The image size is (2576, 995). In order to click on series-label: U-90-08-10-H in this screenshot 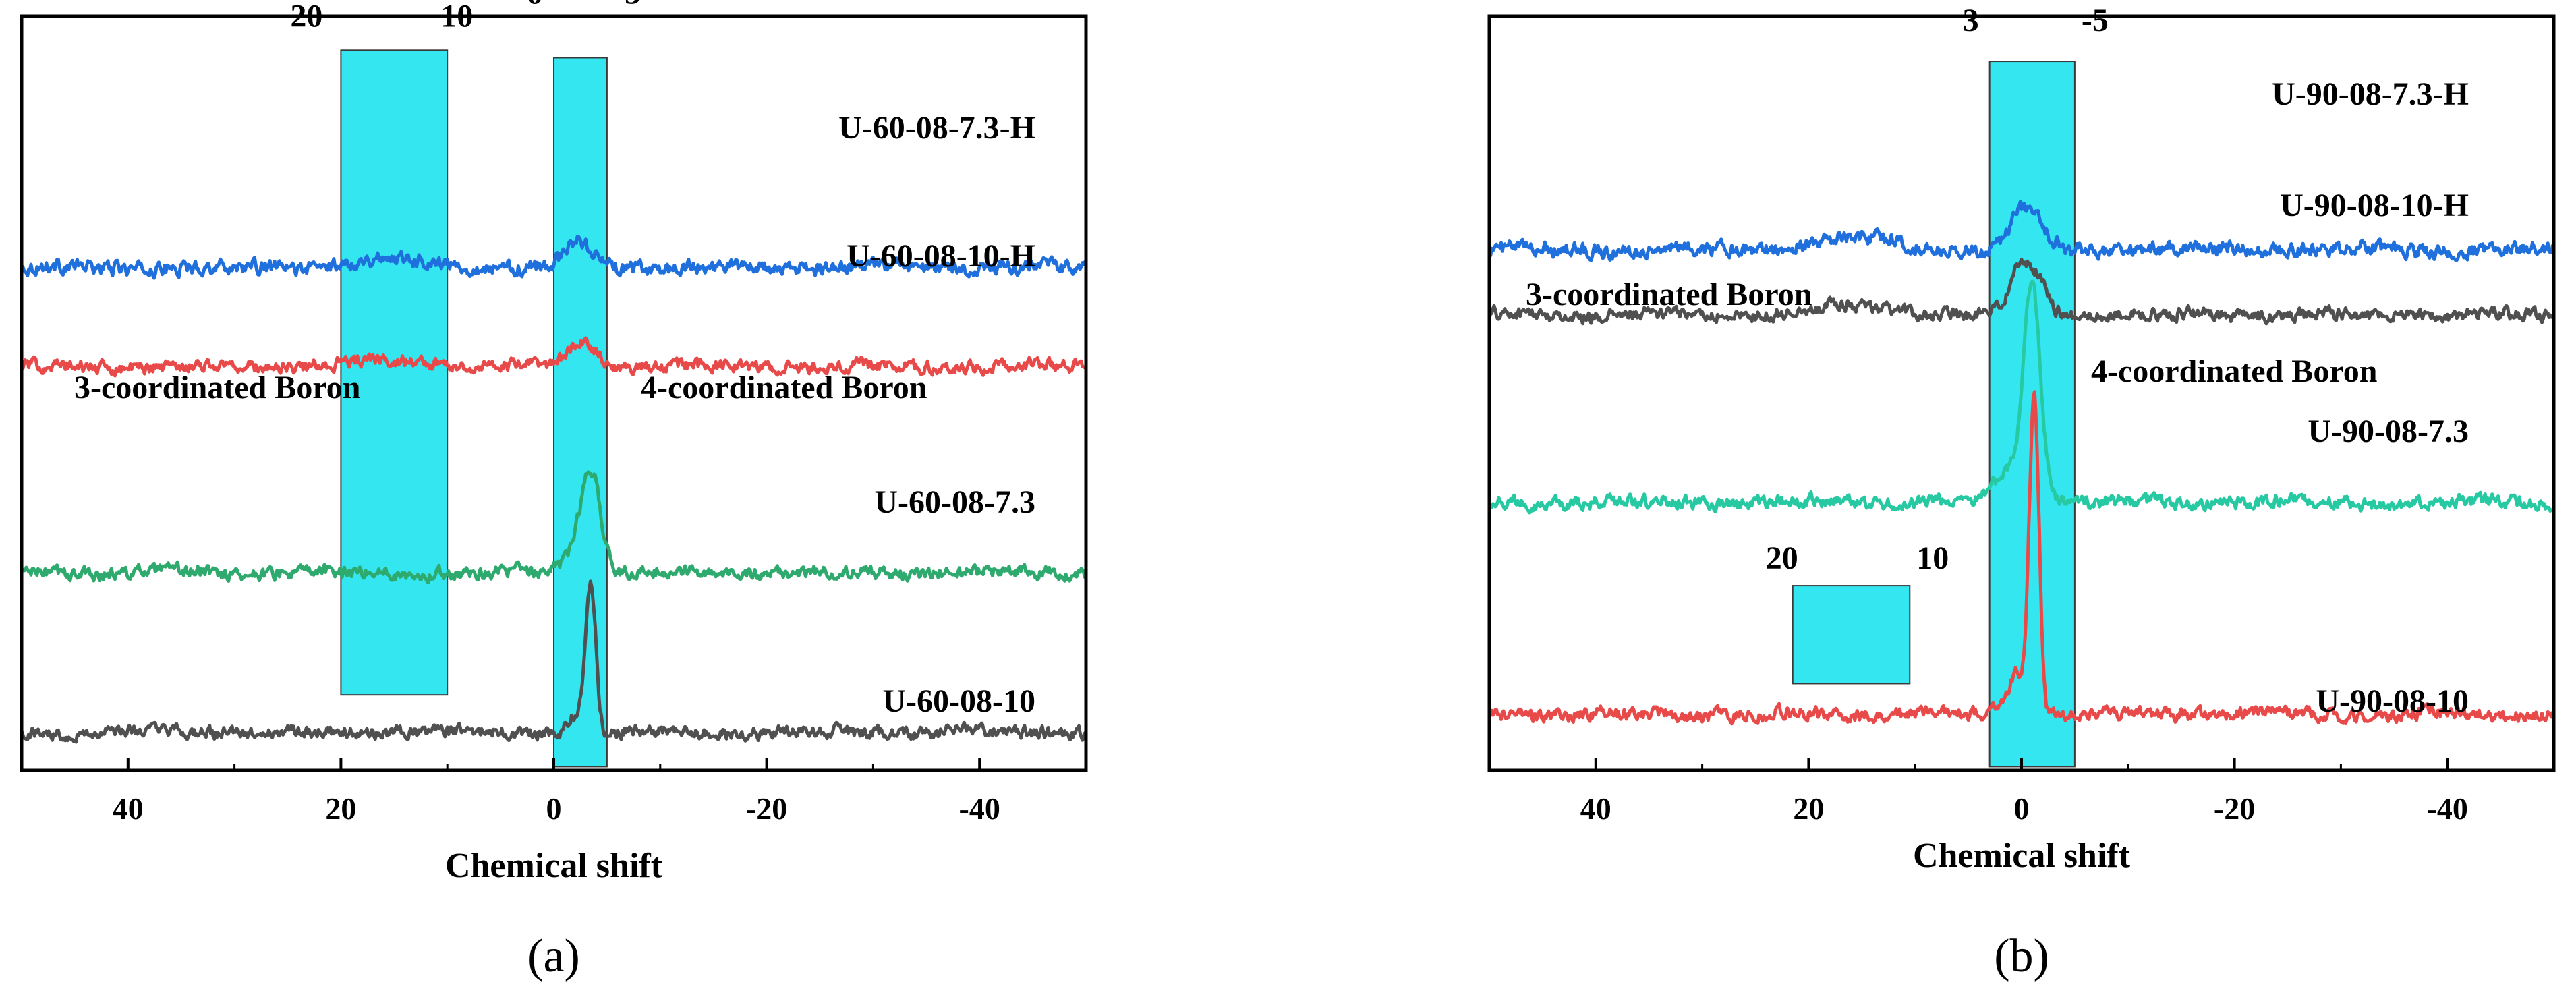, I will do `click(2374, 205)`.